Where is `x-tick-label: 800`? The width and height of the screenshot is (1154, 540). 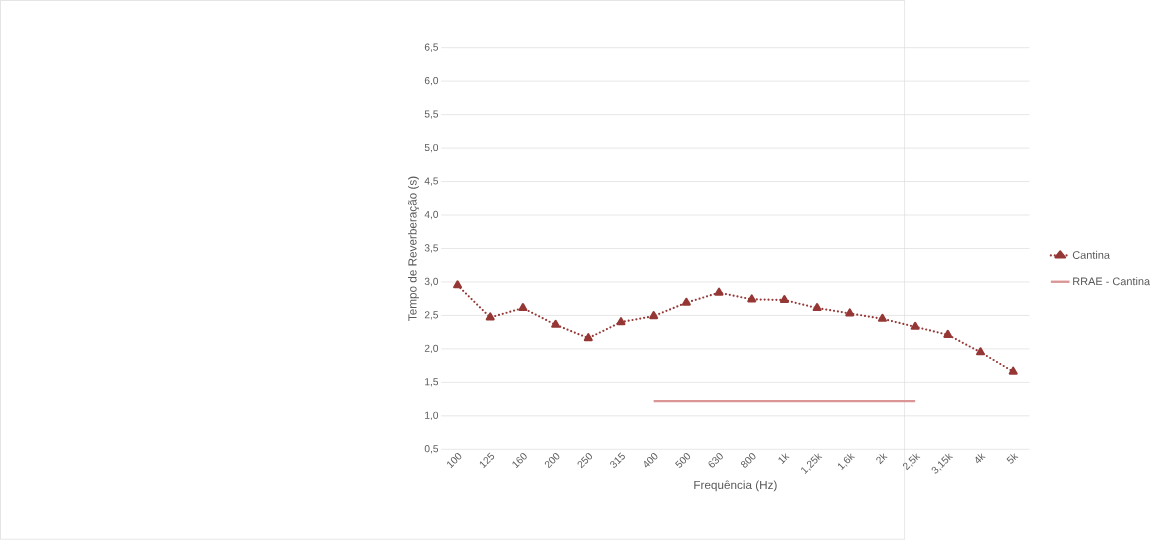 x-tick-label: 800 is located at coordinates (748, 460).